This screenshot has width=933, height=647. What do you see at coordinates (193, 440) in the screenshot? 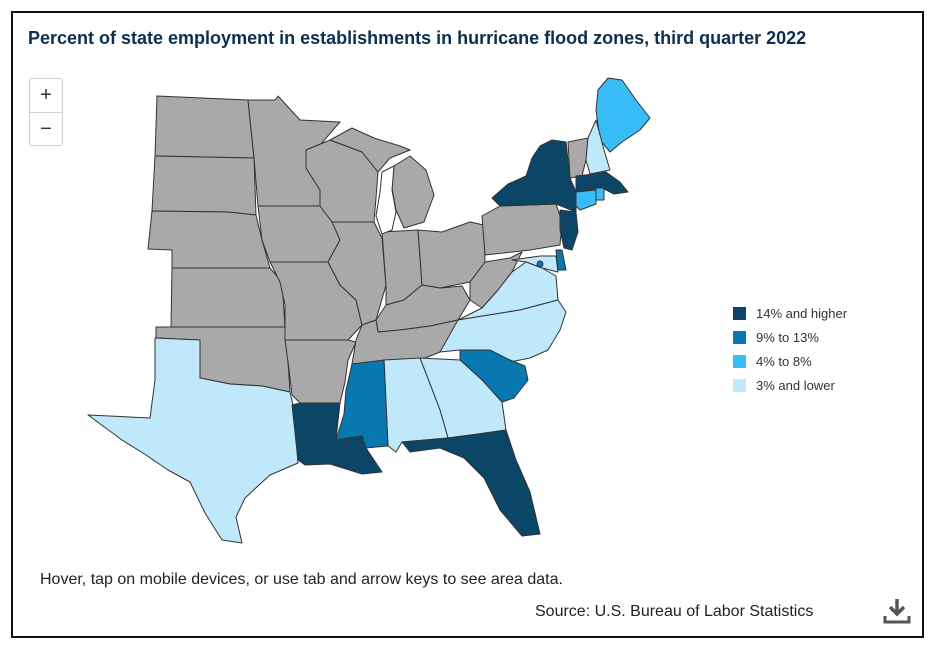
I see `state-texas` at bounding box center [193, 440].